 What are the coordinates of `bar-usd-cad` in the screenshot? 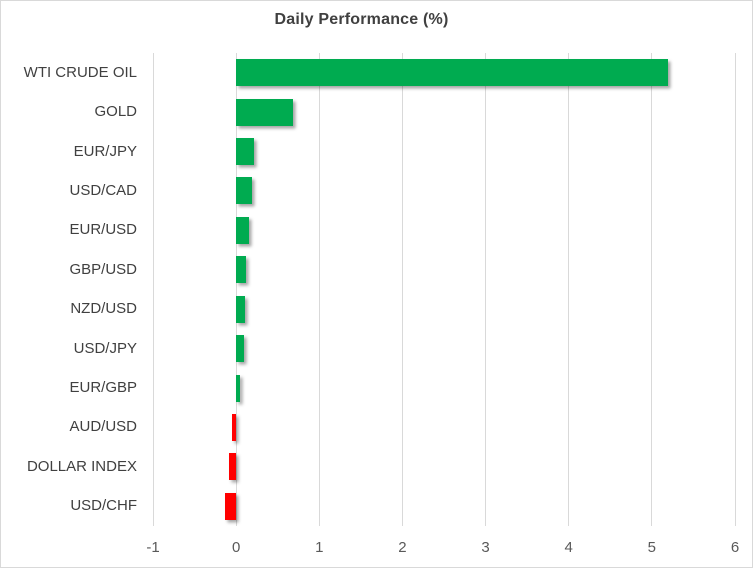 It's located at (244, 191).